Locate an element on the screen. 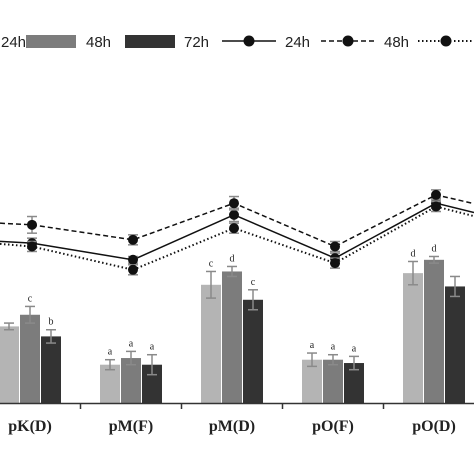 This screenshot has width=474, height=474. legend-marker-dashed is located at coordinates (348, 41).